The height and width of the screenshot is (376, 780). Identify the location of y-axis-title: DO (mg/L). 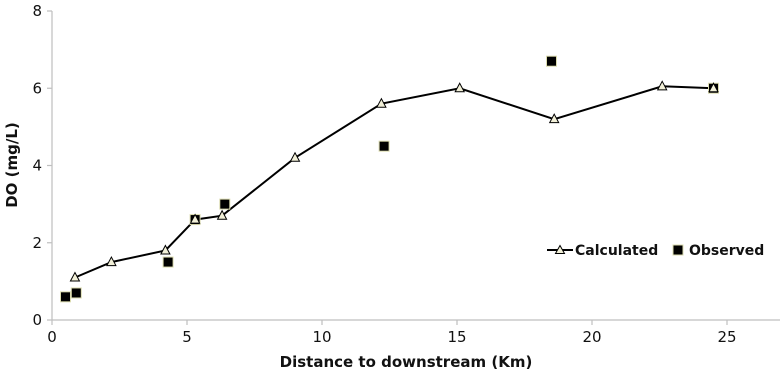
(12, 165).